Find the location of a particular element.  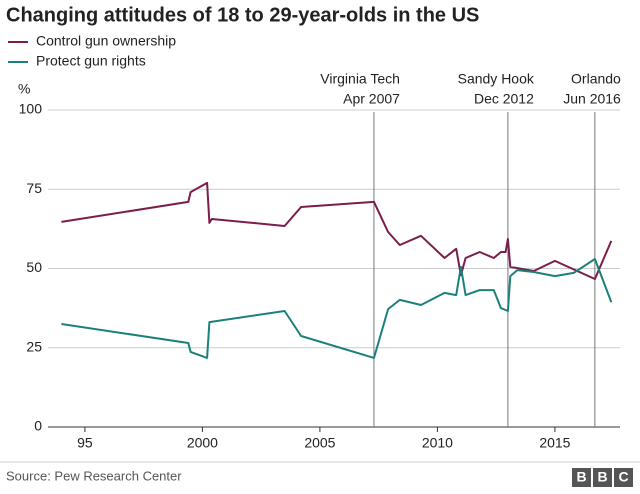

x-tick-label: 2015 is located at coordinates (554, 443).